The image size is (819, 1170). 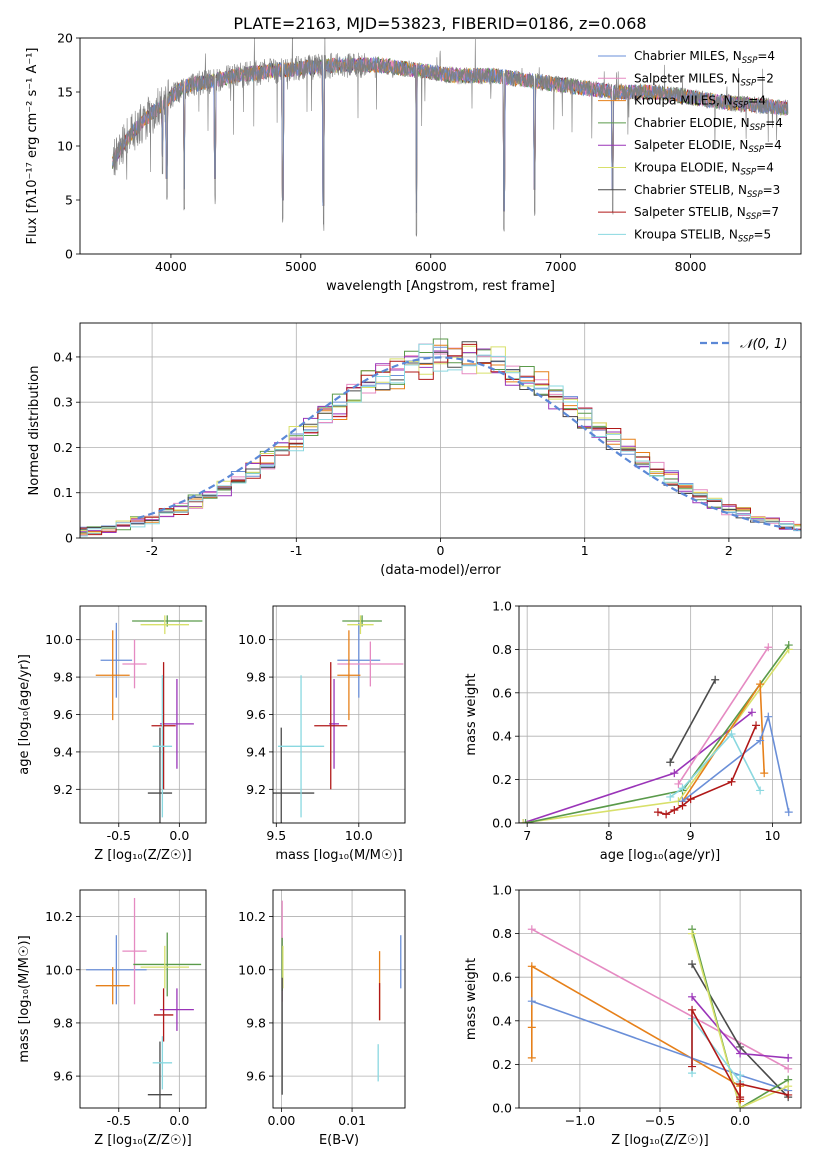 I want to click on point-marker-chabrier_stelib, so click(x=692, y=964).